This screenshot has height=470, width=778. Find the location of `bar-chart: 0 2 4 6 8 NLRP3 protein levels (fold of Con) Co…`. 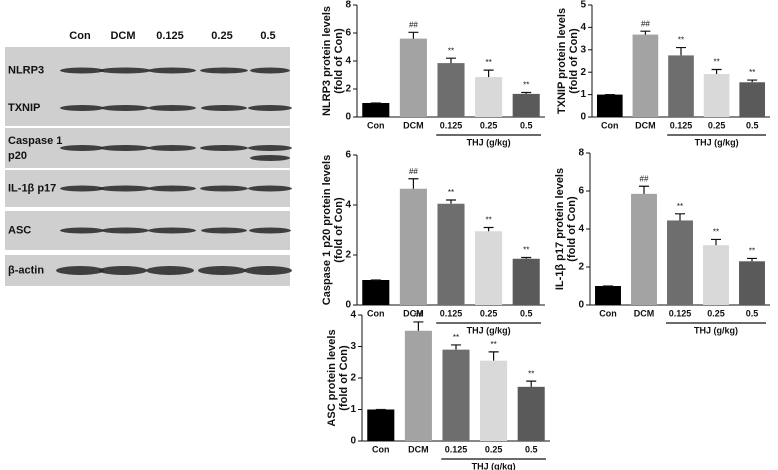

bar-chart: 0 2 4 6 8 NLRP3 protein levels (fold of Con) Co… is located at coordinates (433, 73).